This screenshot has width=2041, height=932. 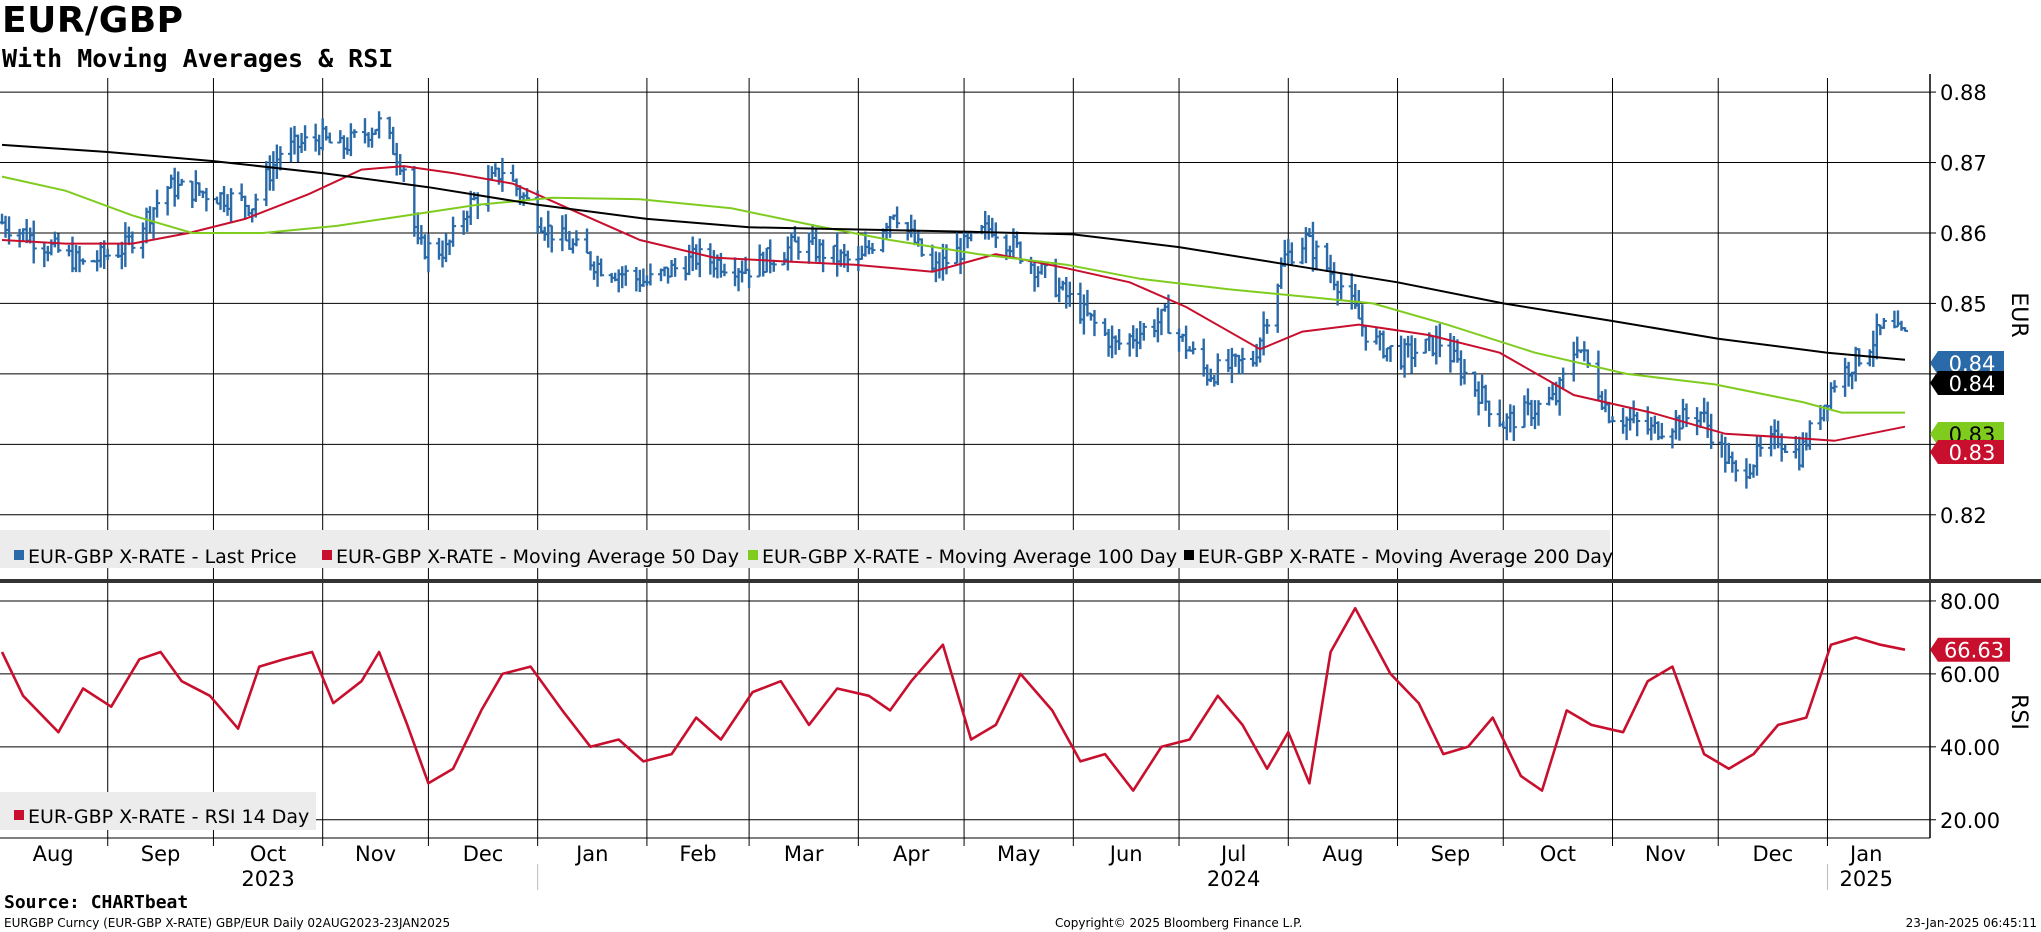 I want to click on legend-item: EUR-GBP X-RATE - Last Price, so click(x=155, y=557).